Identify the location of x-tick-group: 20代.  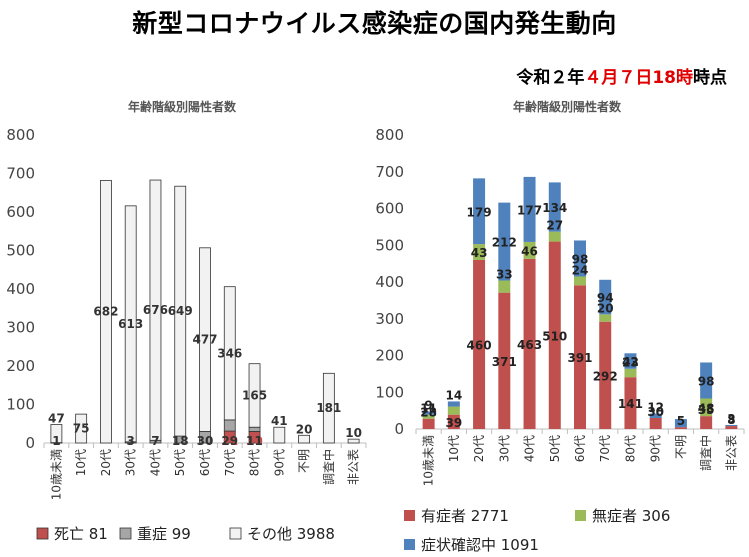
(106, 462).